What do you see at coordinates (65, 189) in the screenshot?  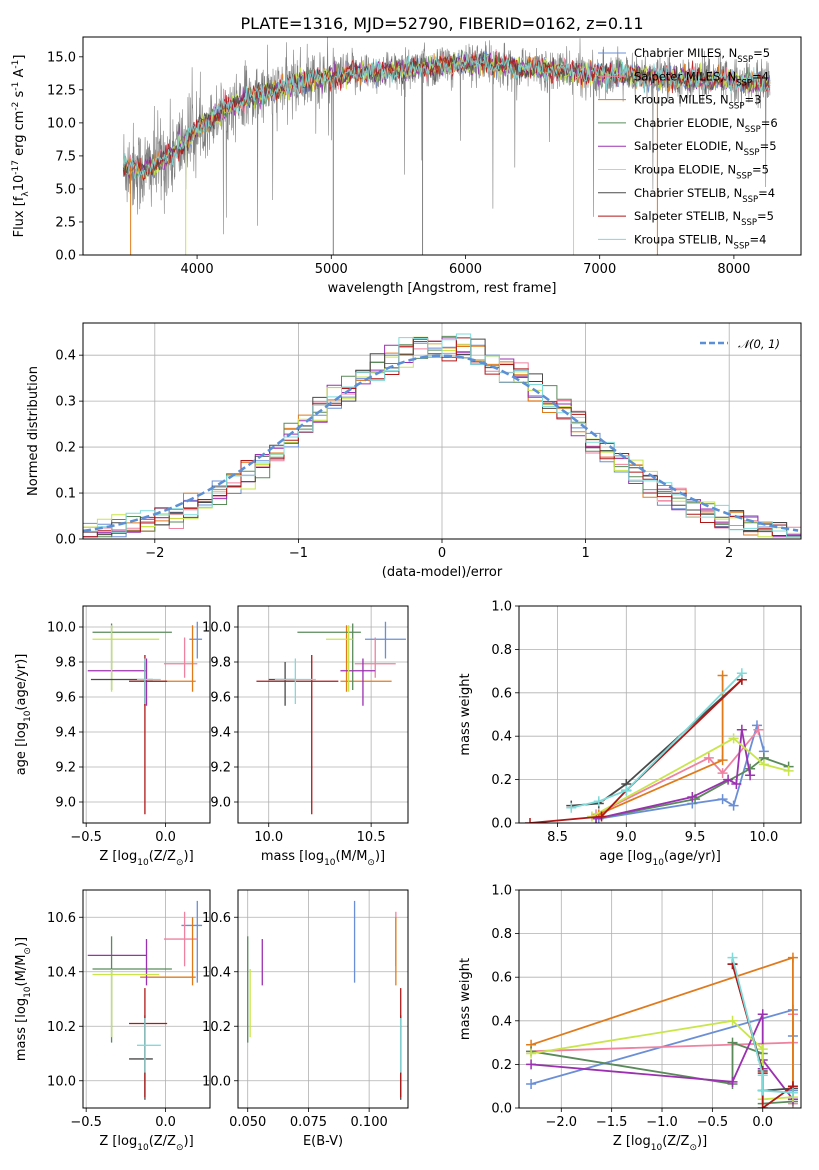 I see `y-tick-label: 5.0` at bounding box center [65, 189].